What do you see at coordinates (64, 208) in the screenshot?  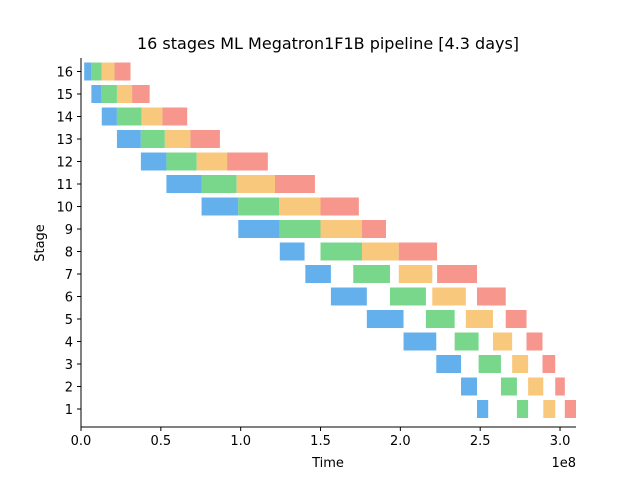 I see `y-tick-label: 10` at bounding box center [64, 208].